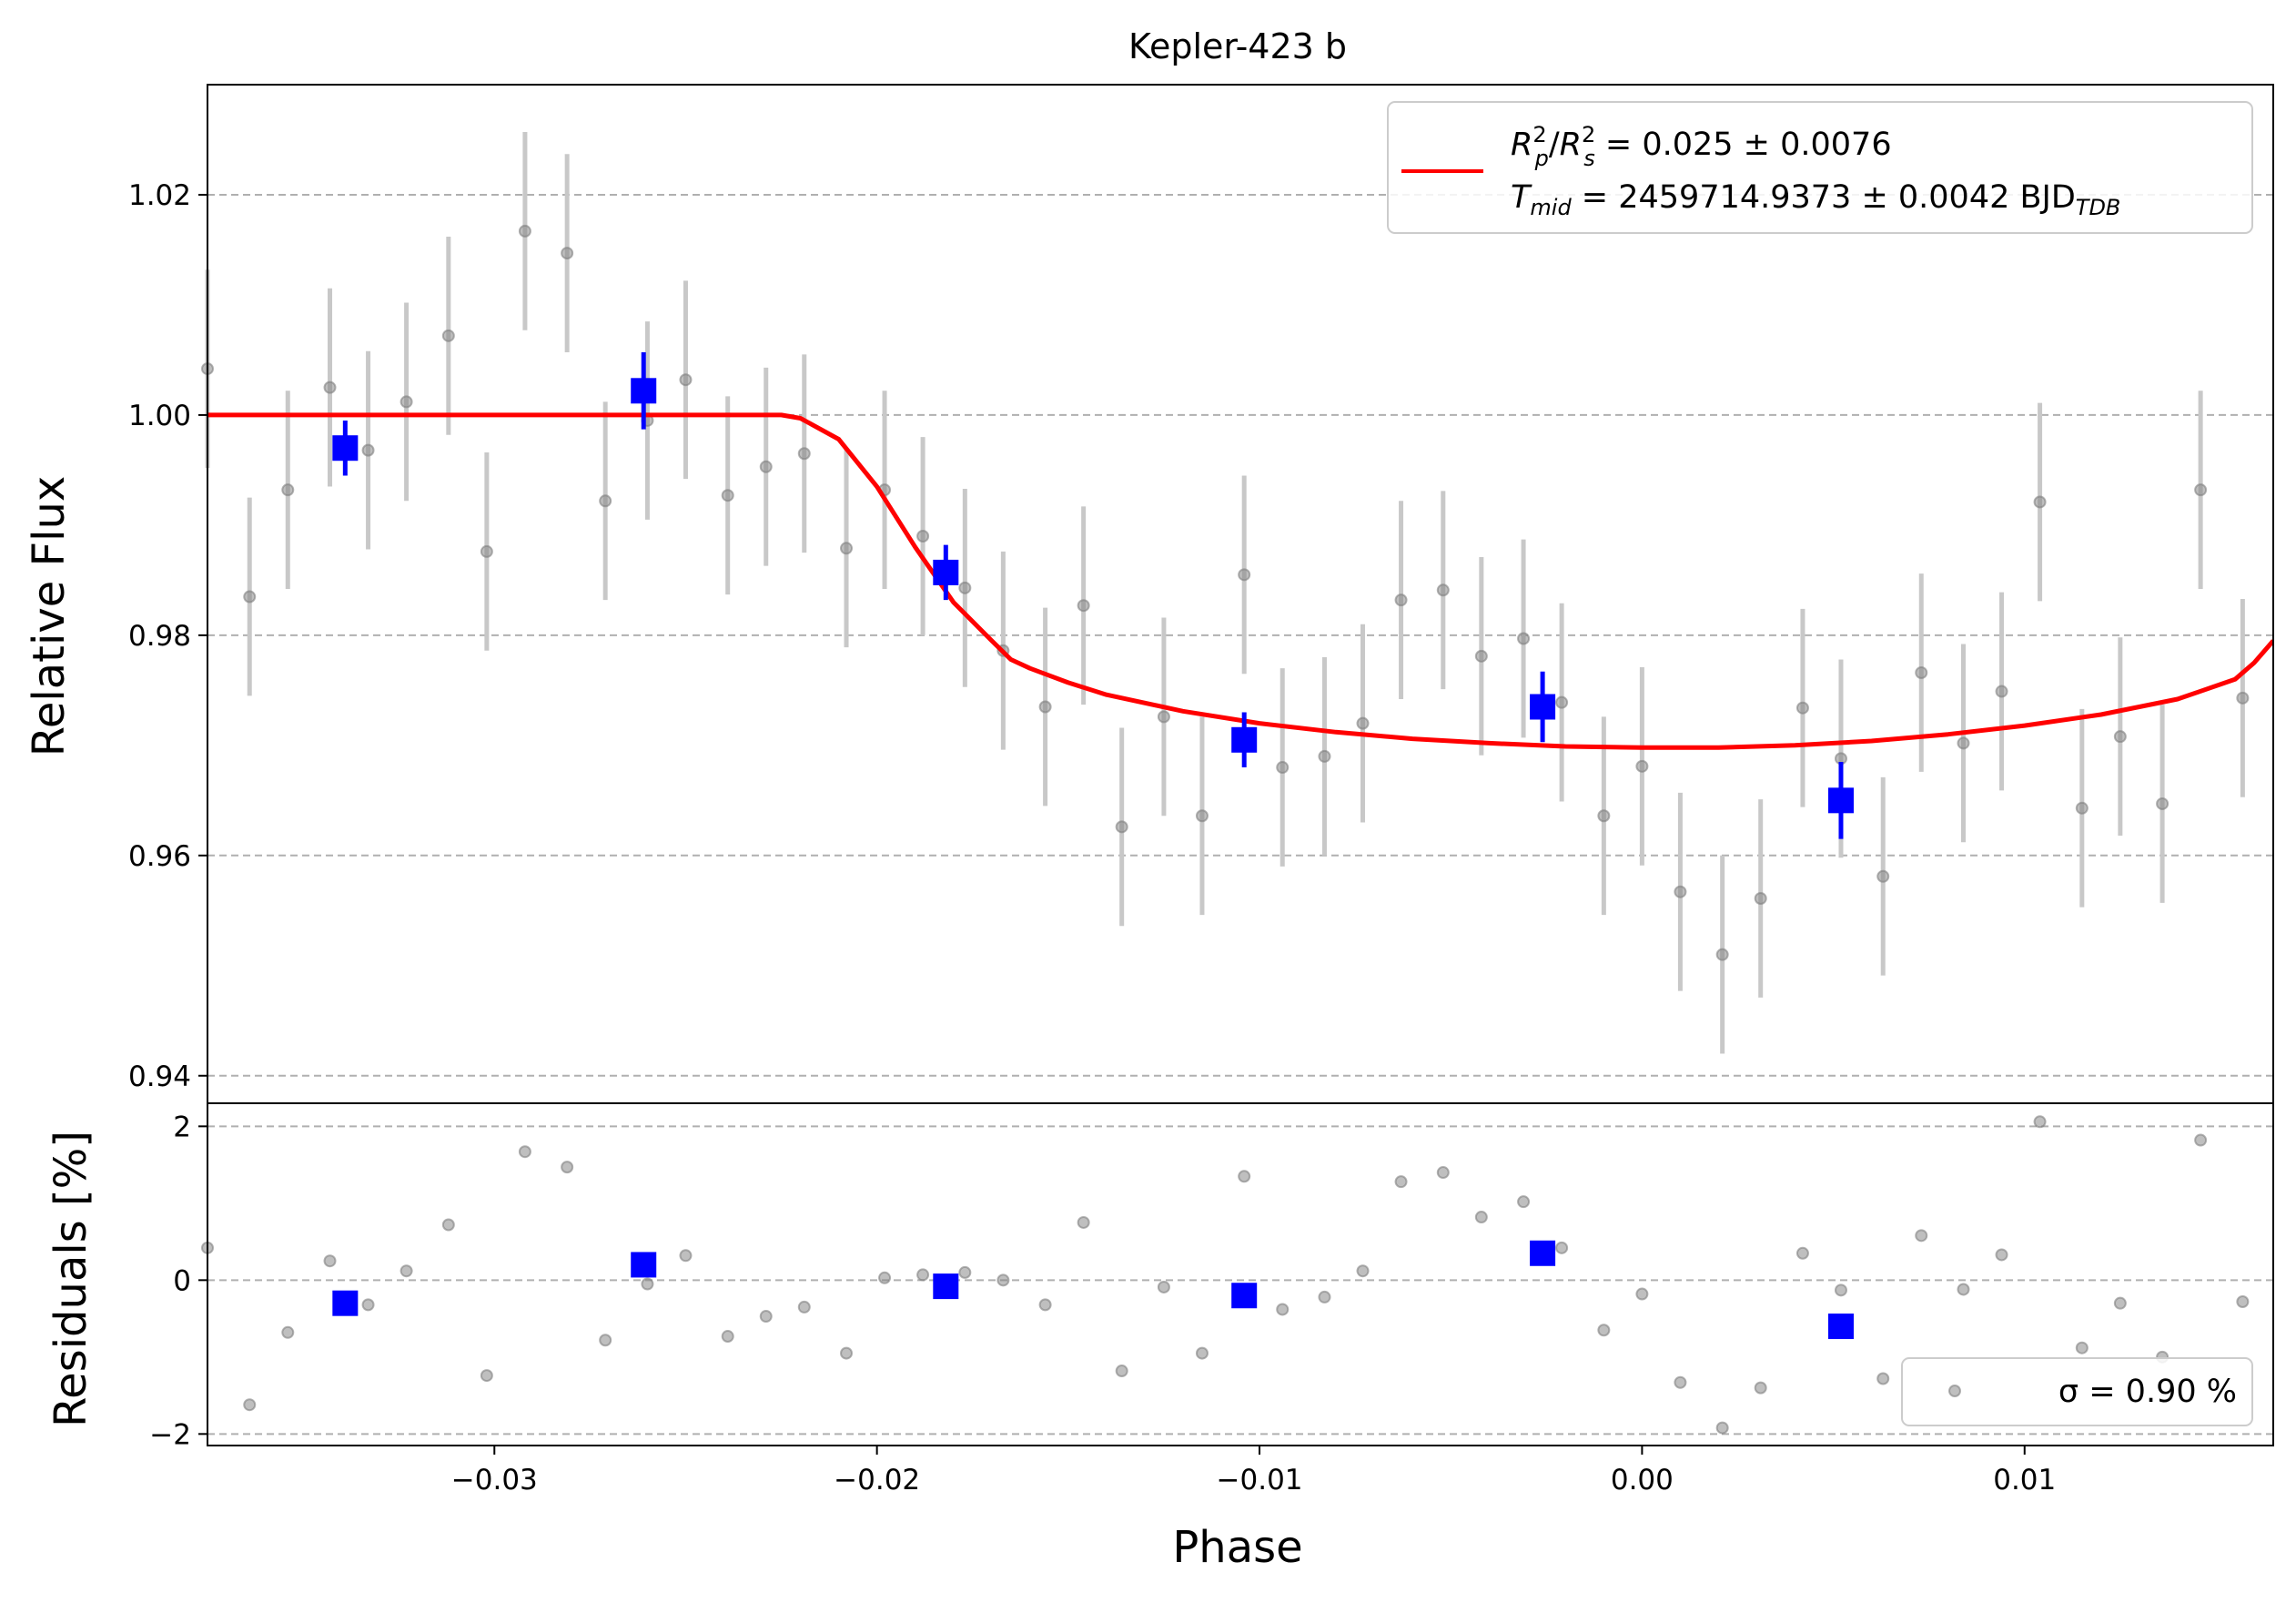  What do you see at coordinates (1642, 1480) in the screenshot?
I see `x-tick-label: 0.00` at bounding box center [1642, 1480].